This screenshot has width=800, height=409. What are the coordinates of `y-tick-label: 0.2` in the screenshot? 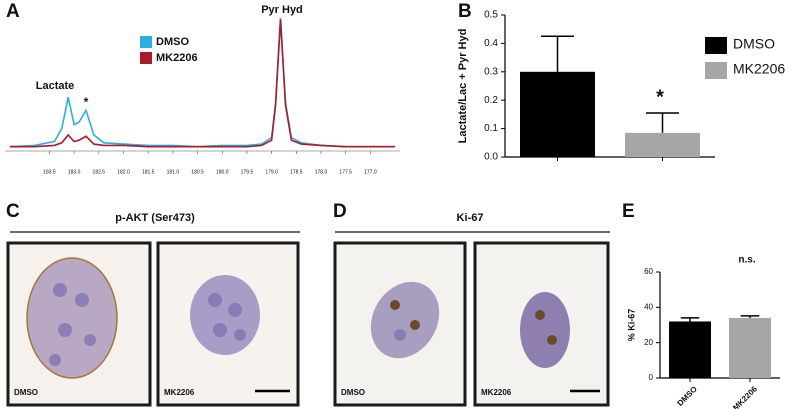 It's located at (491, 100).